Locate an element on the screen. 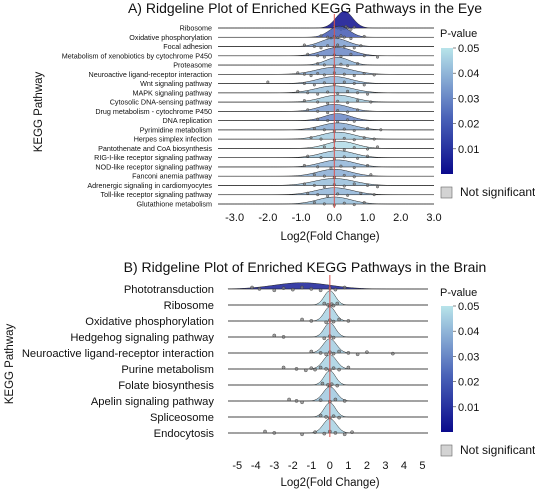  panel-a-pathway-label: Focal adhesion is located at coordinates (187, 46).